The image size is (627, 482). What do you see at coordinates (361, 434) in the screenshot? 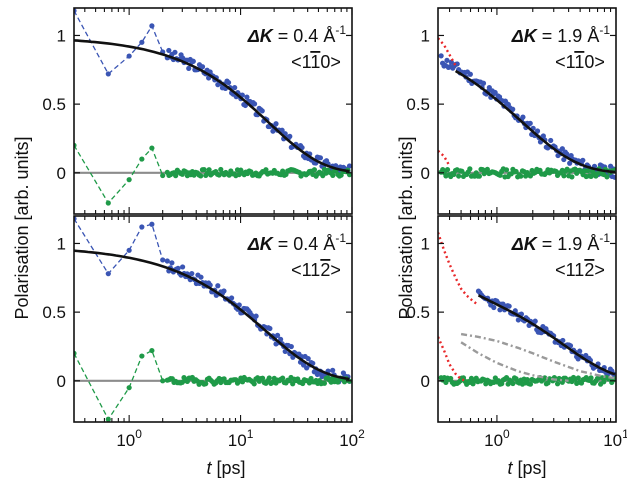
I see `x-tick-exp: 2` at bounding box center [361, 434].